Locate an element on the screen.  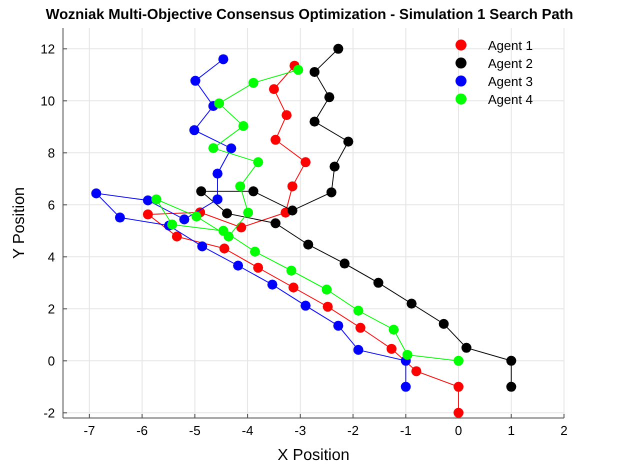
legend-label: Agent 3 is located at coordinates (510, 81).